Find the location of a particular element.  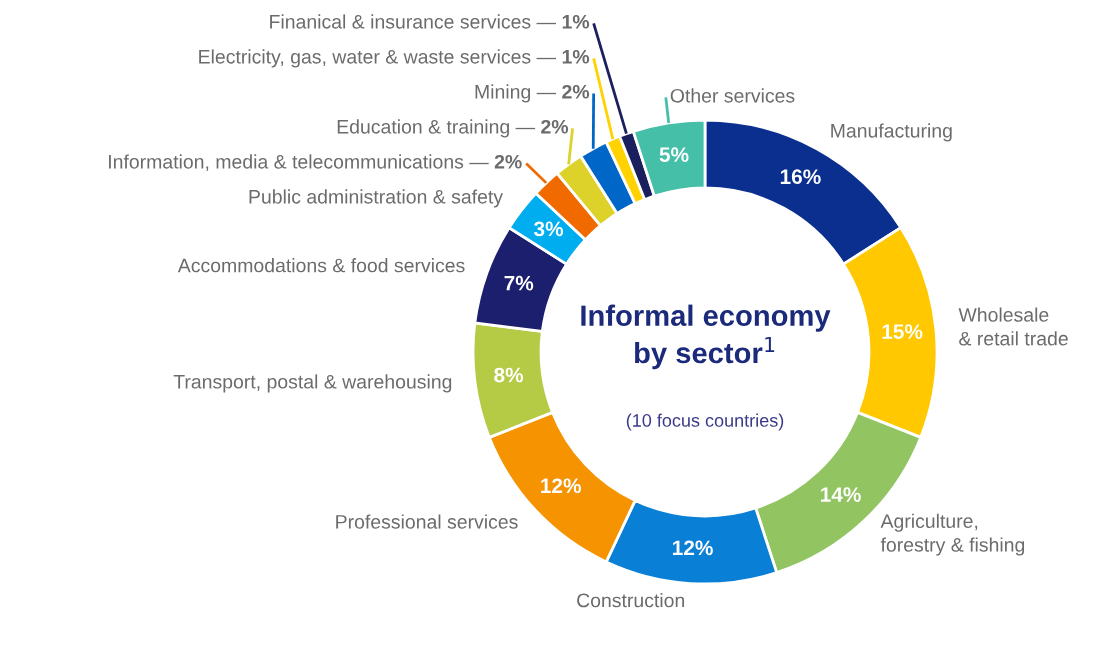

slice-label: Public administration & safety is located at coordinates (376, 198).